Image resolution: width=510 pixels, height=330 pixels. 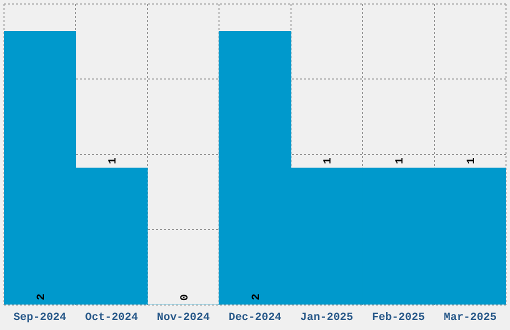 What do you see at coordinates (183, 318) in the screenshot?
I see `x-tick-label: Nov-2024` at bounding box center [183, 318].